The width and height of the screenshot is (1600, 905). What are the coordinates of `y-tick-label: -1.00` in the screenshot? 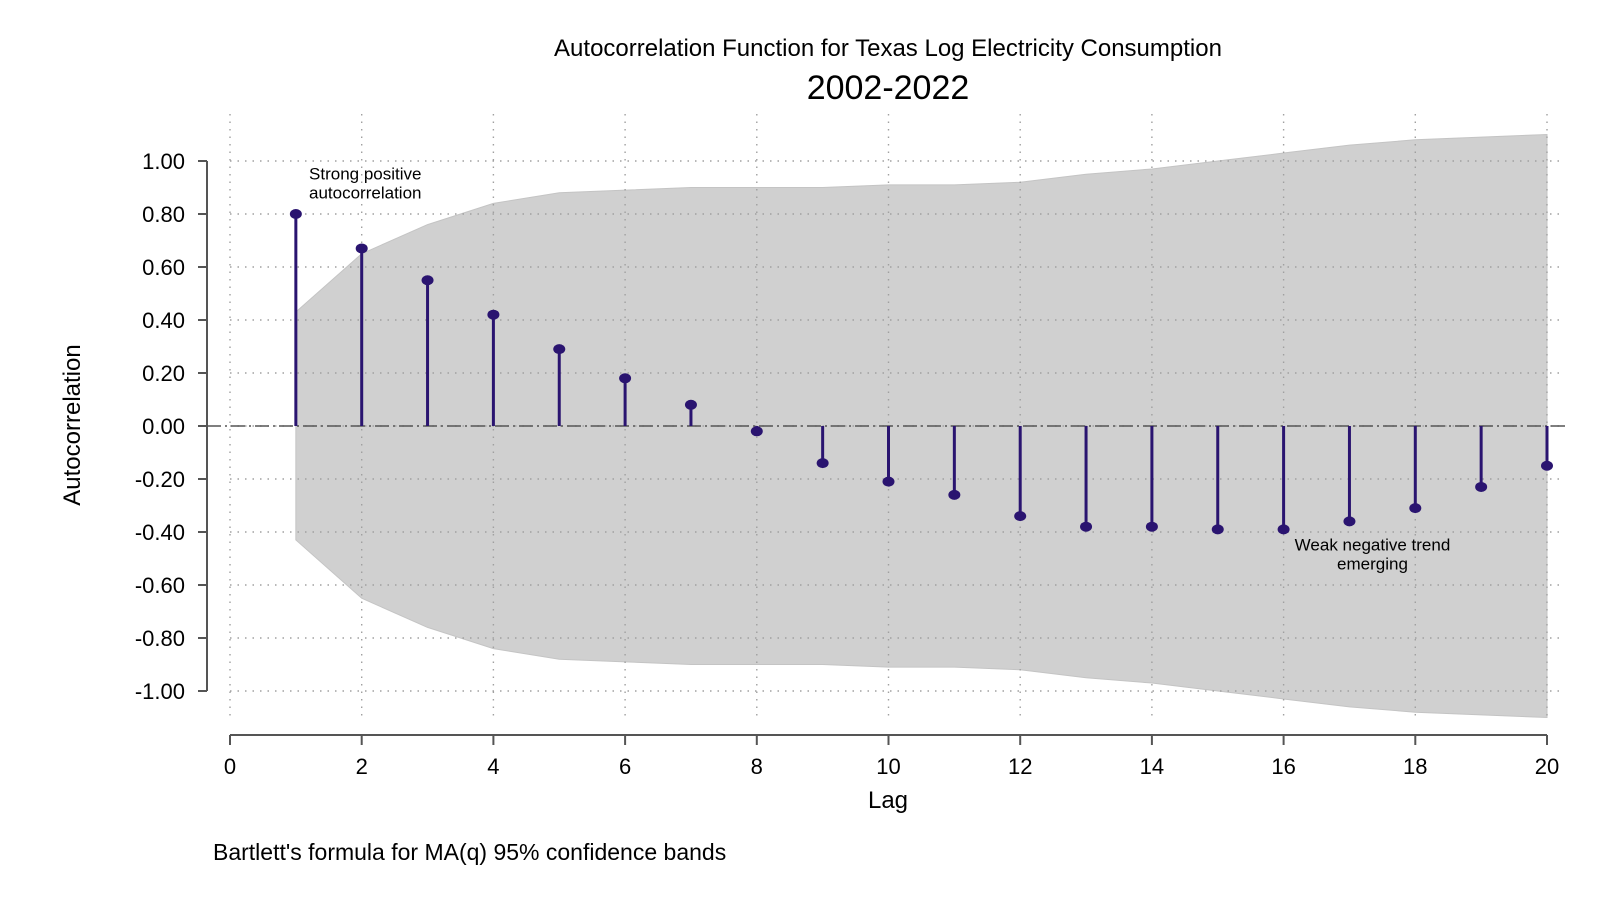 It's located at (160, 691).